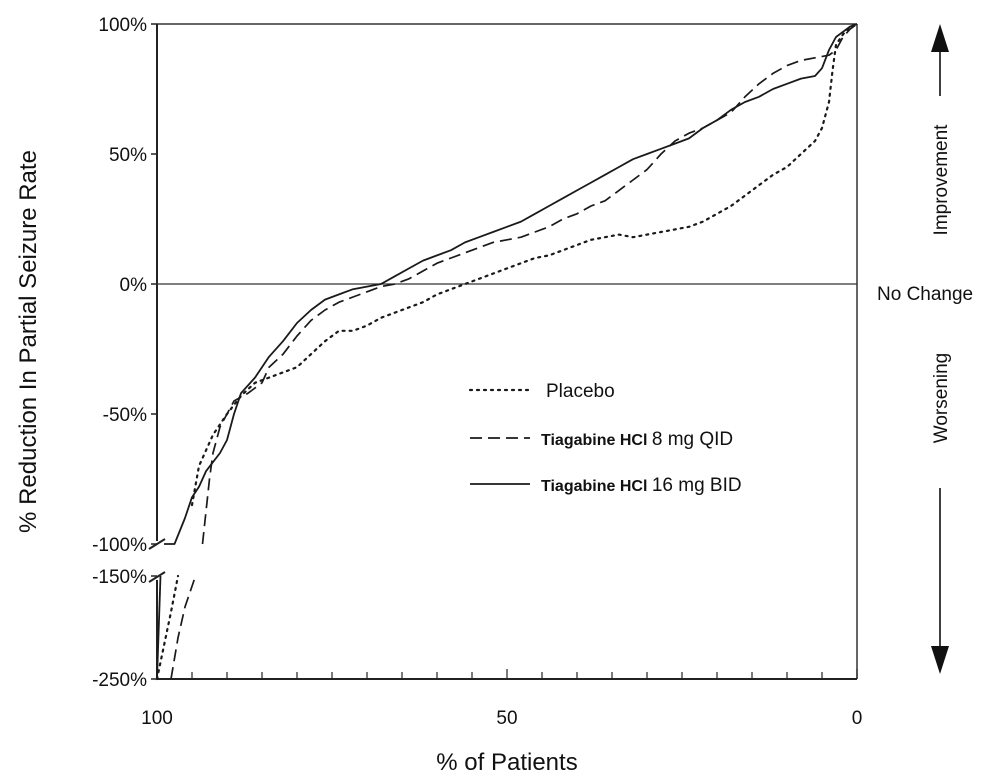 This screenshot has height=781, width=1002. I want to click on series-line-dotted, so click(167, 627).